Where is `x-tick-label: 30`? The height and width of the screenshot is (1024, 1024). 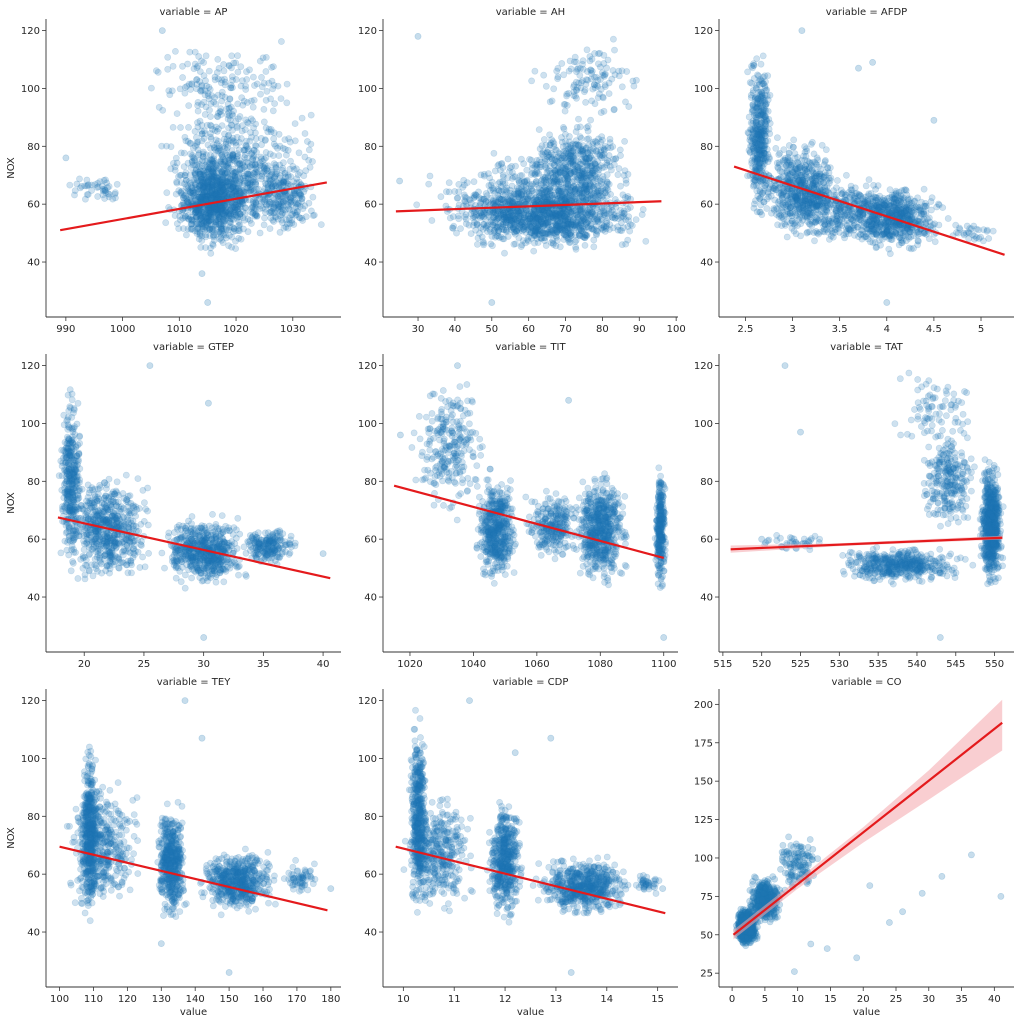
x-tick-label: 30 is located at coordinates (418, 329).